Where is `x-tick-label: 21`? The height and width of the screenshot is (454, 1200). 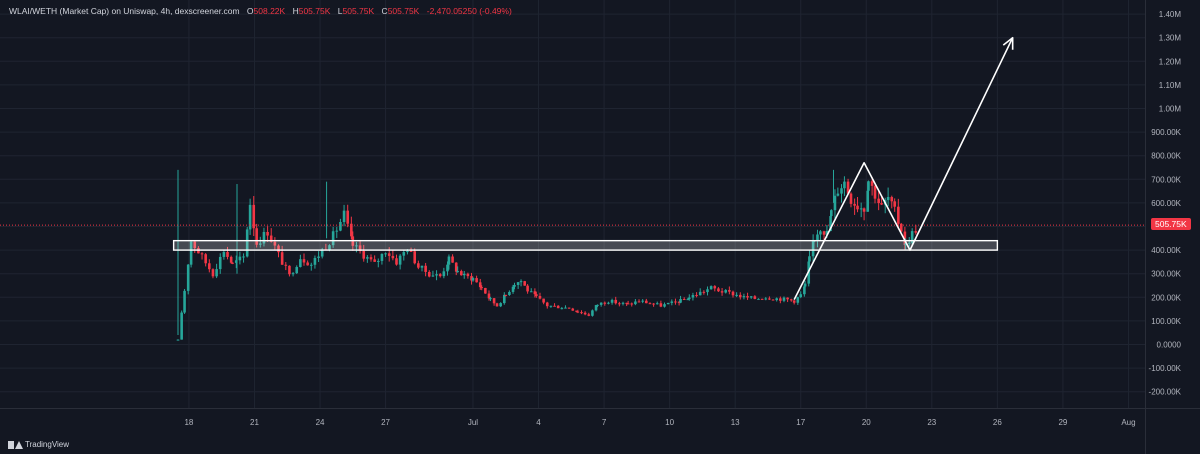 x-tick-label: 21 is located at coordinates (254, 422).